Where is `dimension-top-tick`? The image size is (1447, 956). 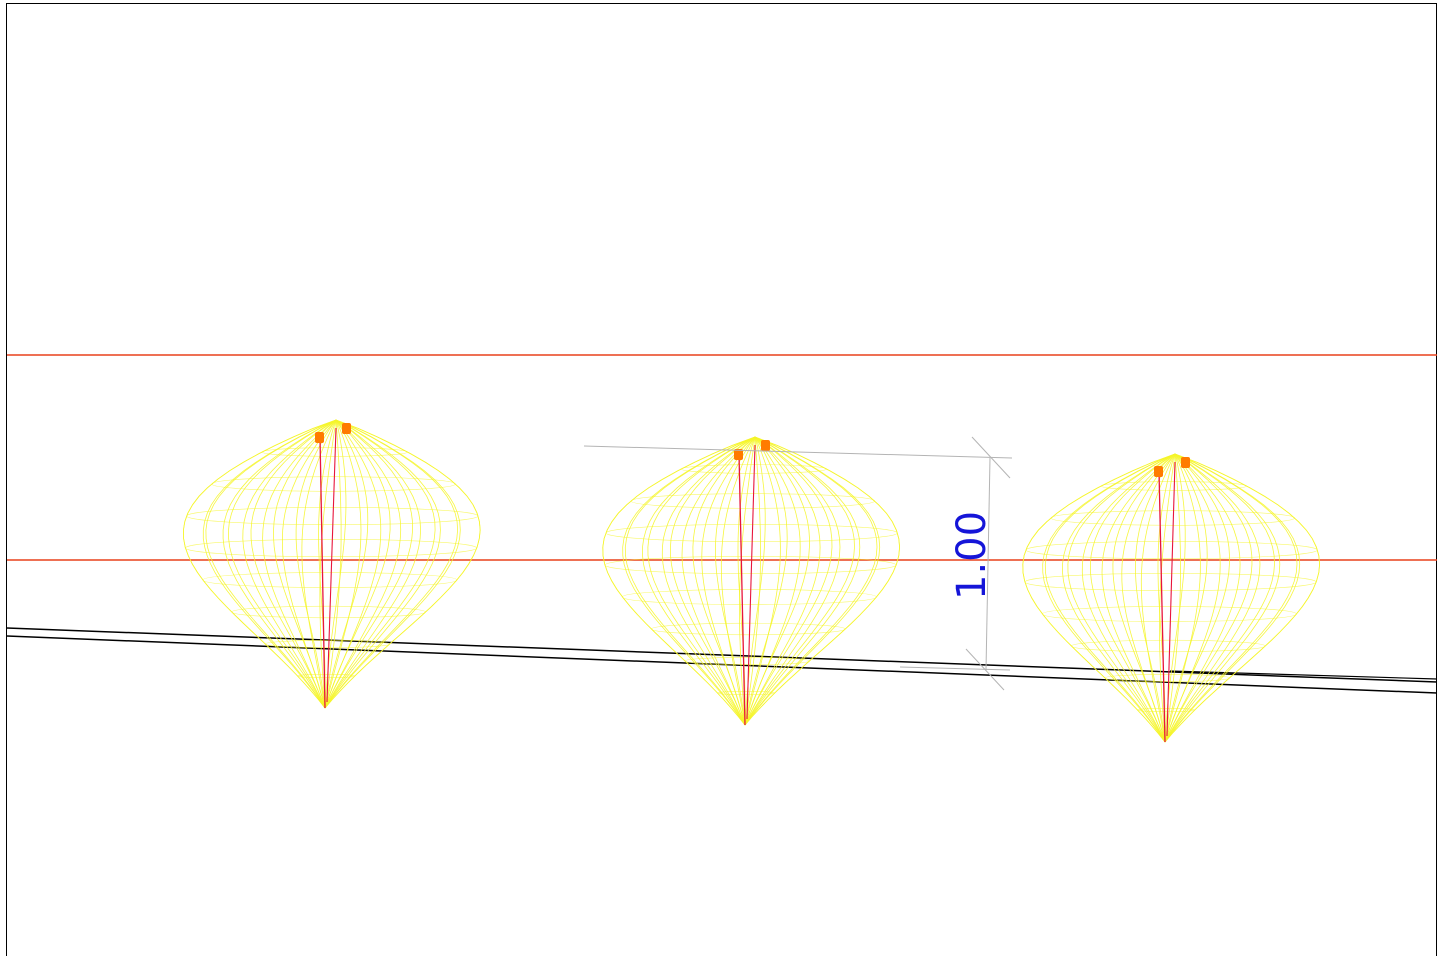
dimension-top-tick is located at coordinates (991, 457).